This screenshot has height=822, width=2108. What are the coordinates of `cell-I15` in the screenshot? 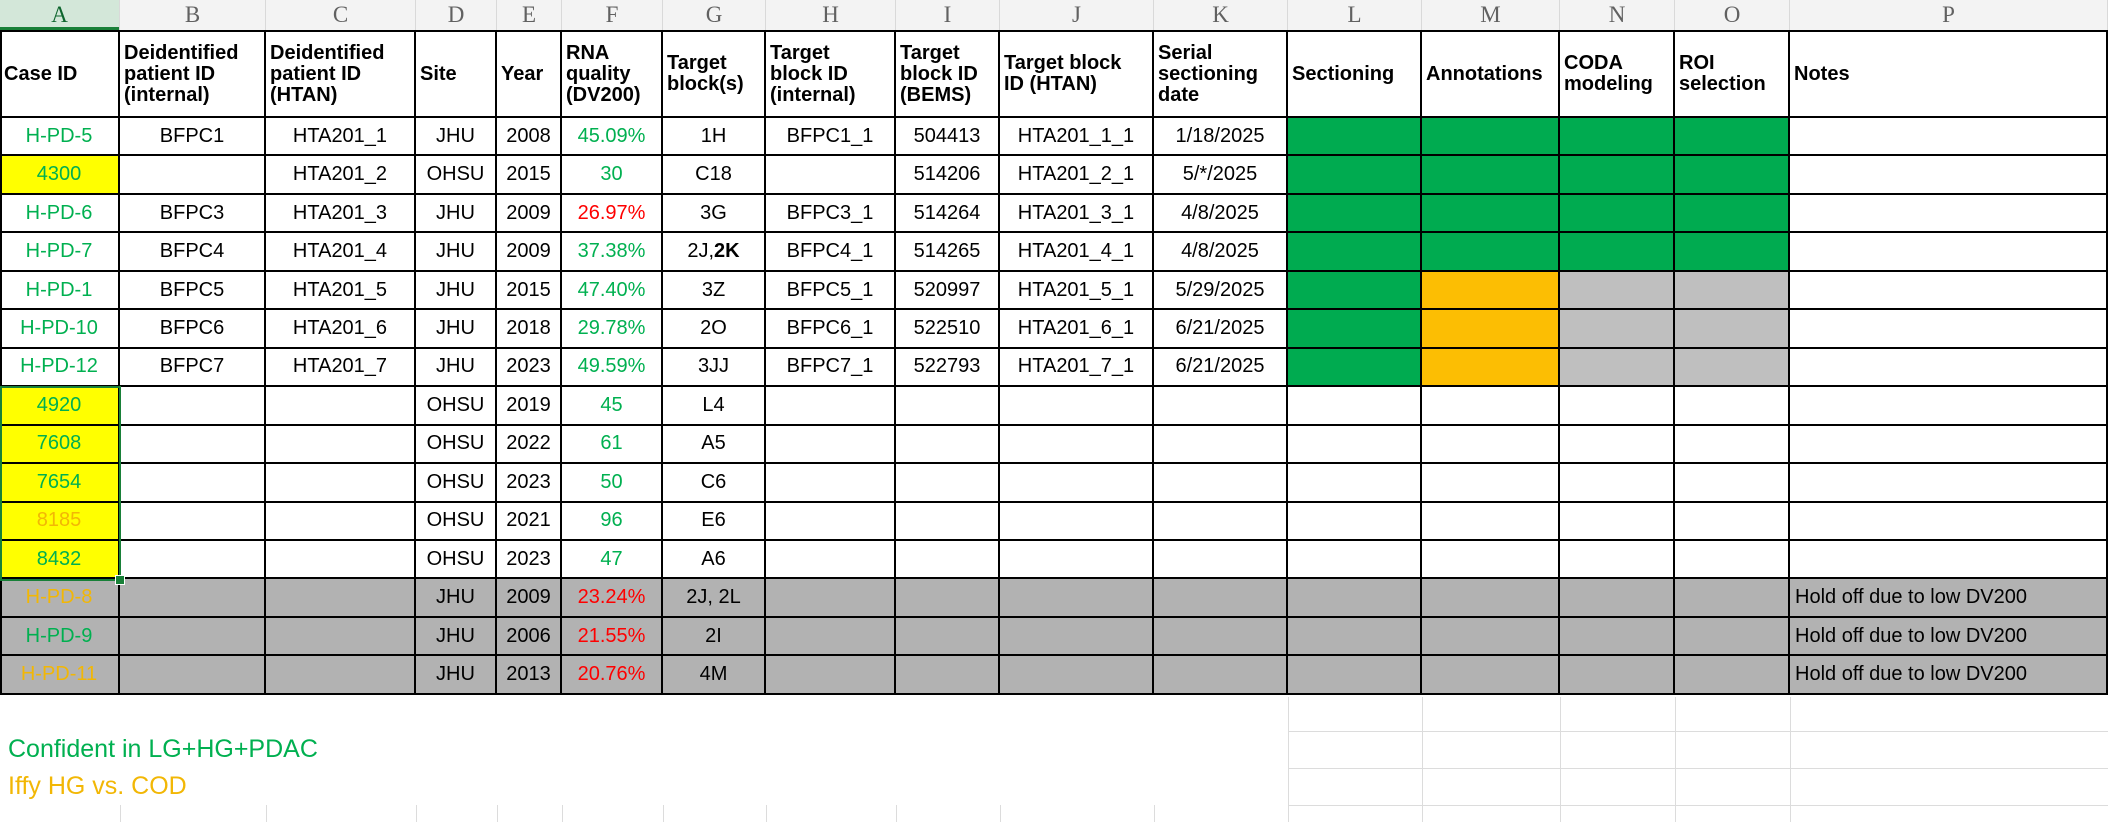 It's located at (948, 636).